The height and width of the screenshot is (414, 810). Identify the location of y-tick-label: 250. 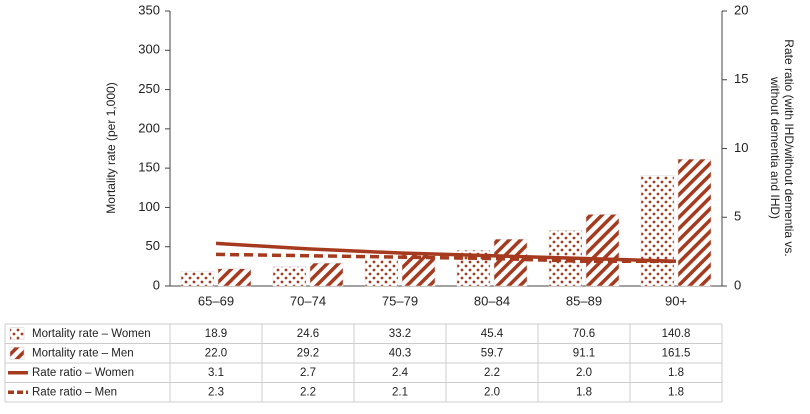
(149, 88).